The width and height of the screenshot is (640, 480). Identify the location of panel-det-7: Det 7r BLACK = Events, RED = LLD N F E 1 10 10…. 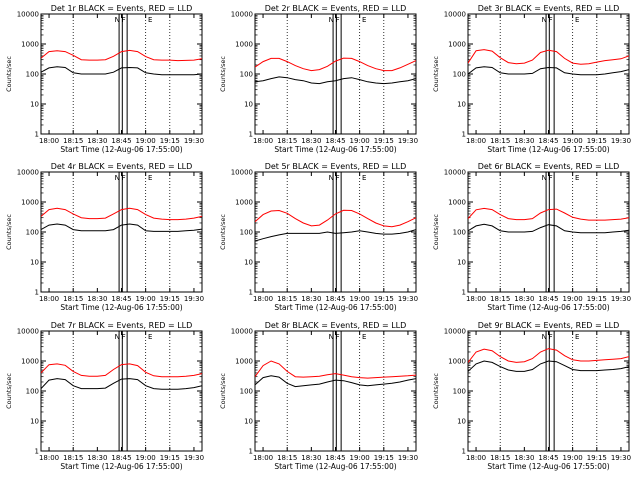
(104, 396).